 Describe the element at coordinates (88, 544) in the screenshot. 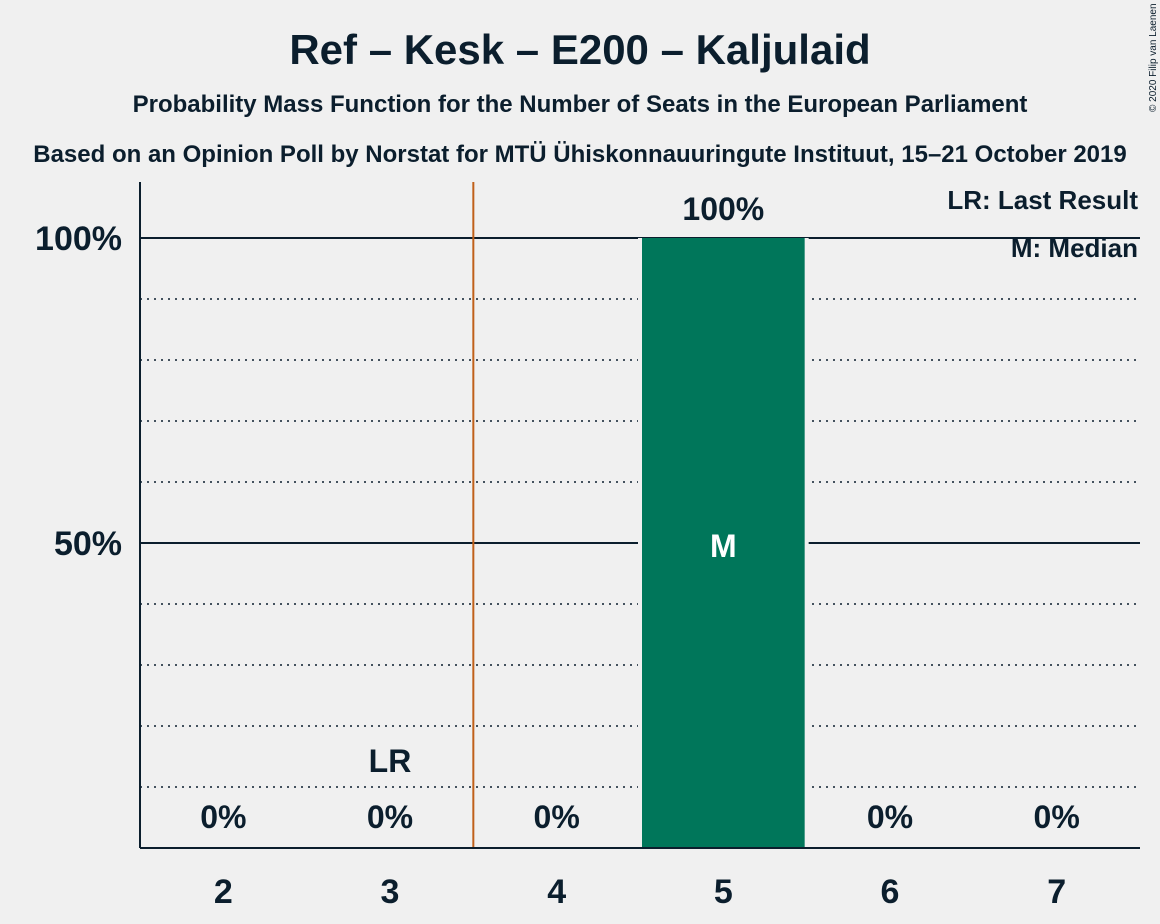

I see `y-tick-label: 50%` at that location.